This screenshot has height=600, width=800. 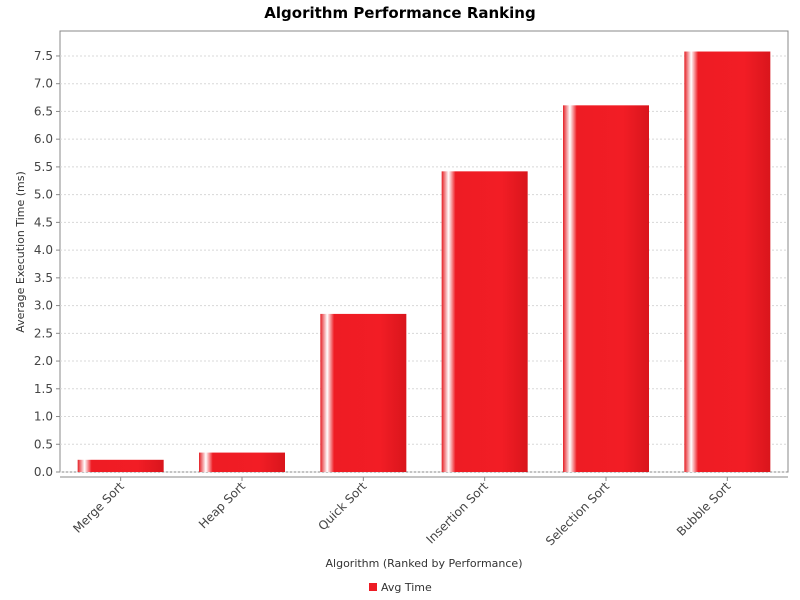 What do you see at coordinates (43, 417) in the screenshot?
I see `y-tick-label: 1.0` at bounding box center [43, 417].